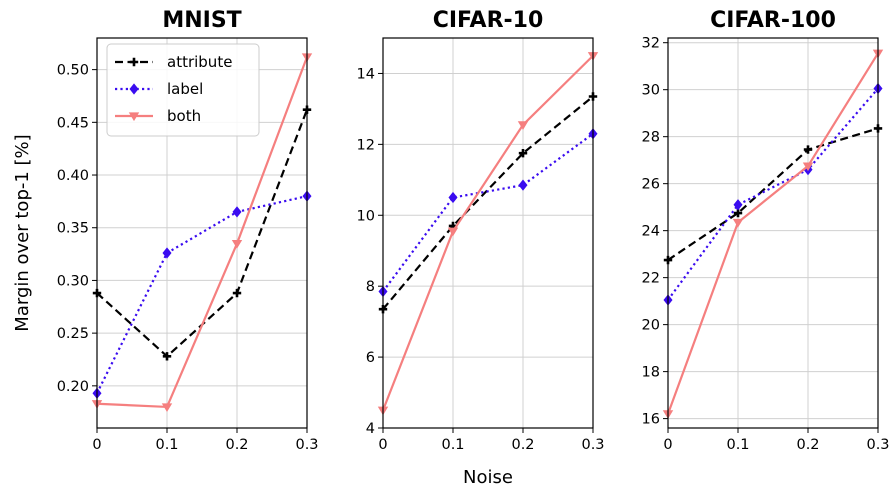 This screenshot has width=893, height=494. Describe the element at coordinates (651, 279) in the screenshot. I see `y-tick-label: 22` at that location.